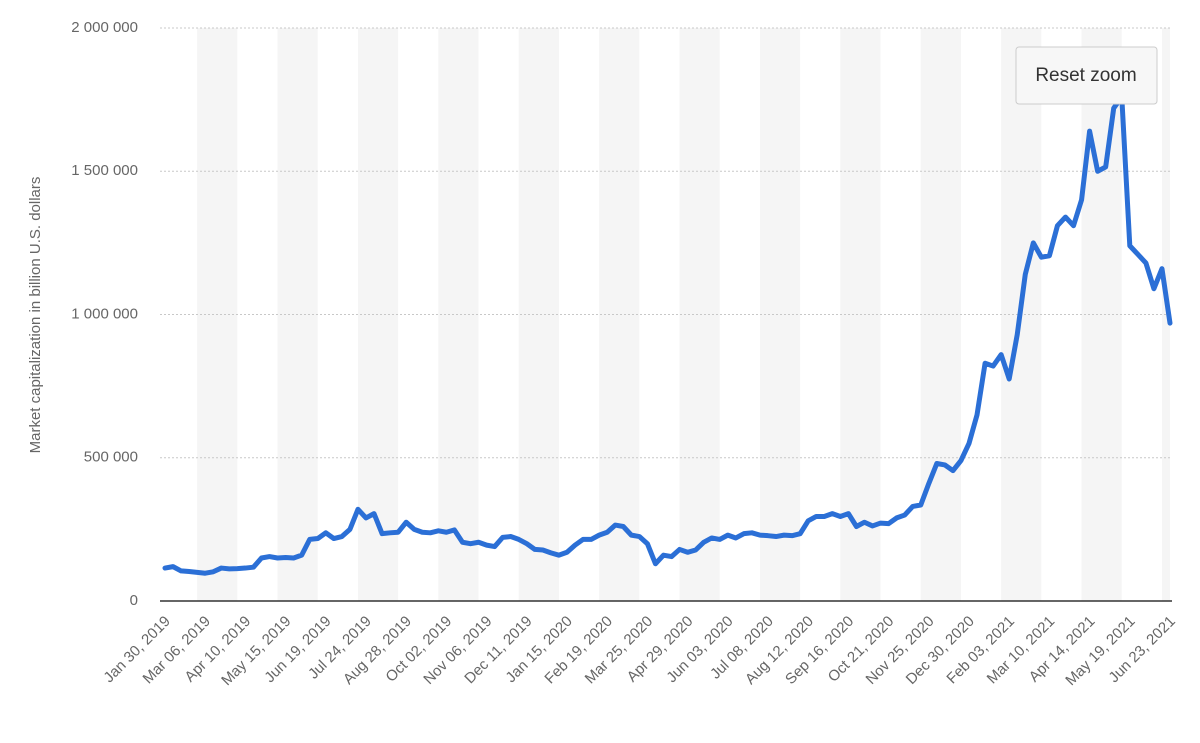  What do you see at coordinates (134, 600) in the screenshot?
I see `y-tick-label: 0` at bounding box center [134, 600].